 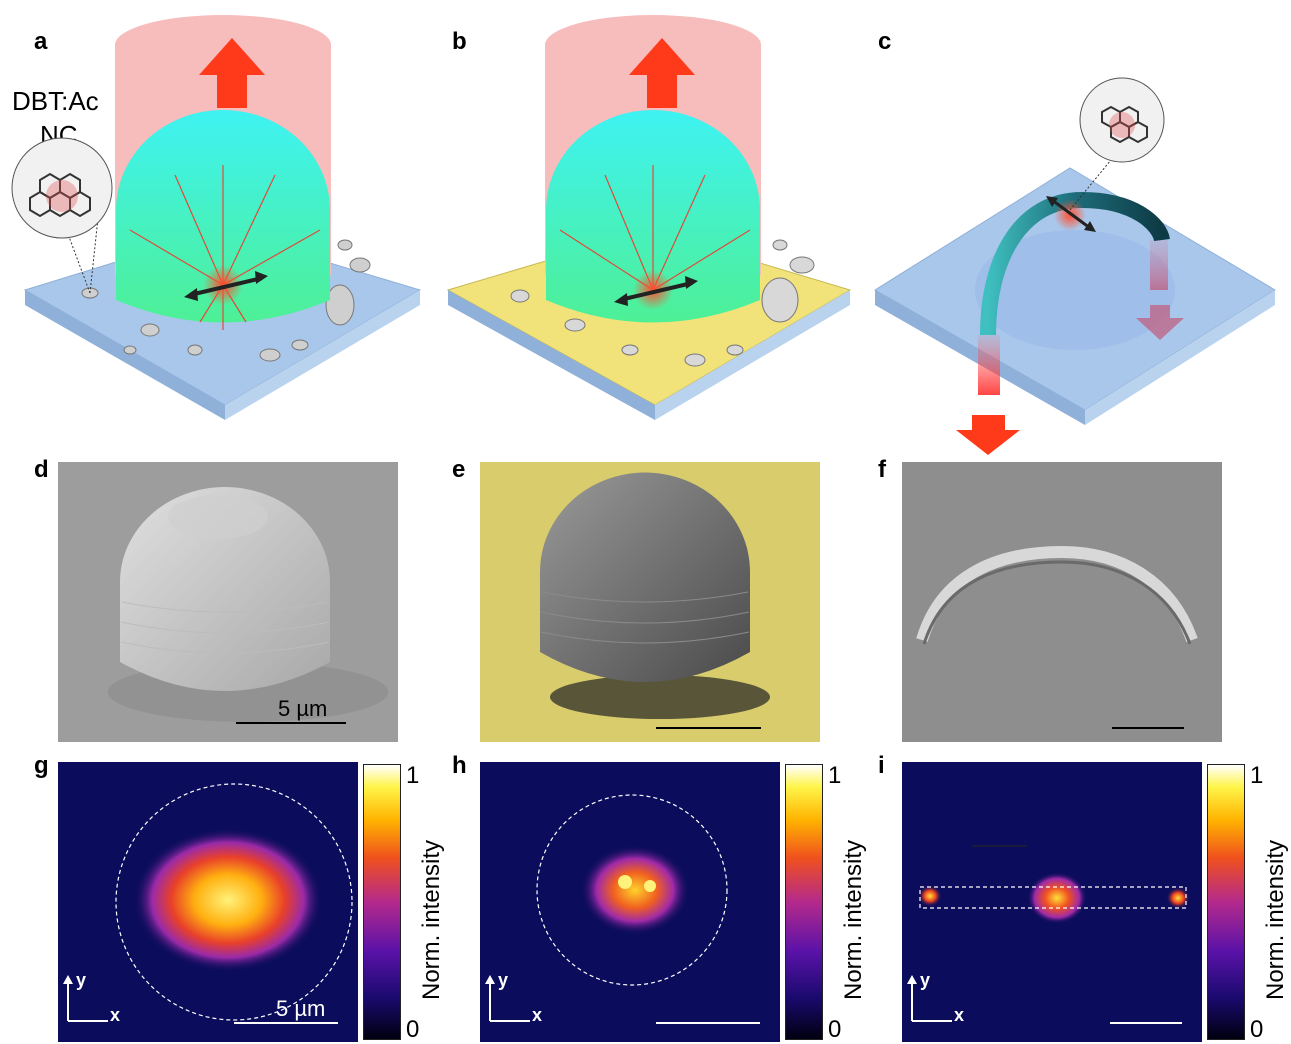 I want to click on axis-y-g: y, so click(x=81, y=980).